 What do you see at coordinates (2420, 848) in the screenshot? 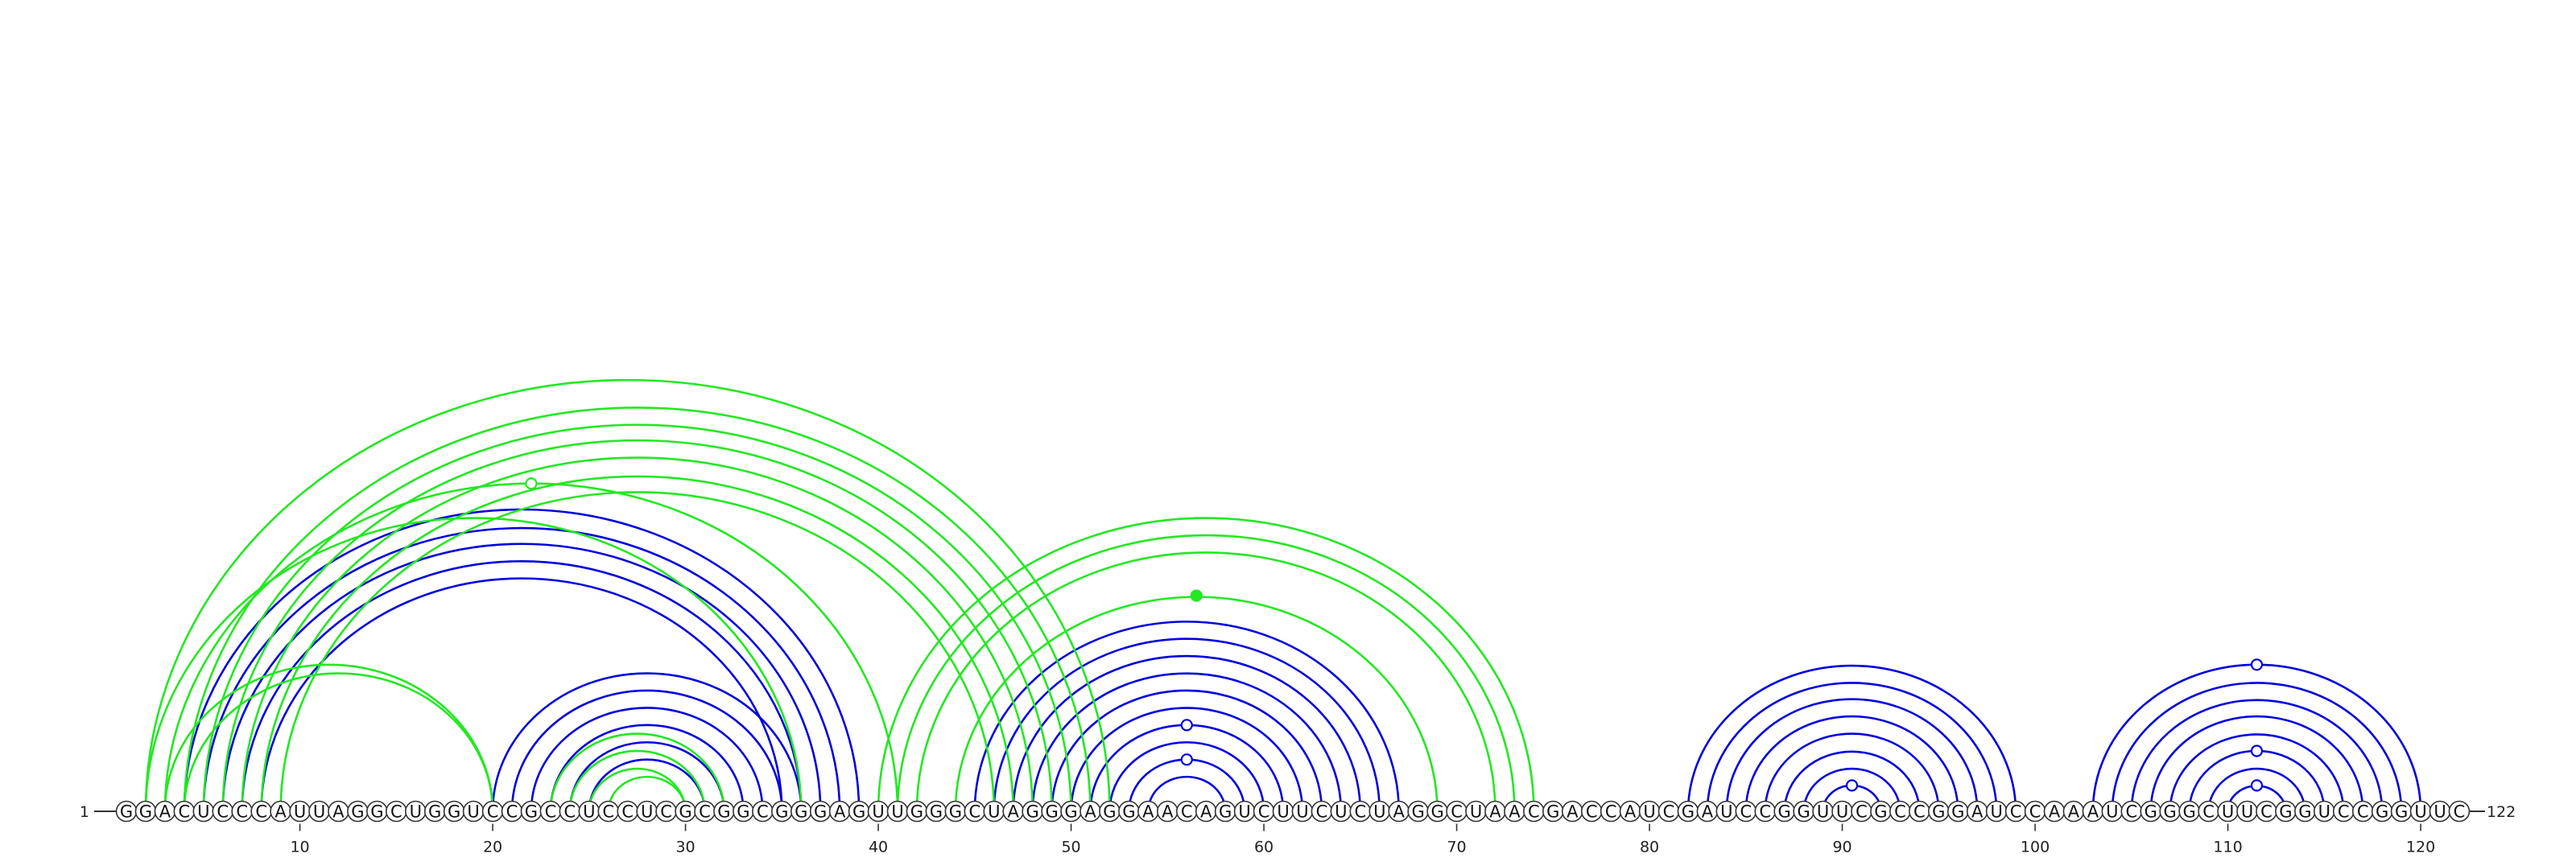
I see `tick-label: 120` at bounding box center [2420, 848].